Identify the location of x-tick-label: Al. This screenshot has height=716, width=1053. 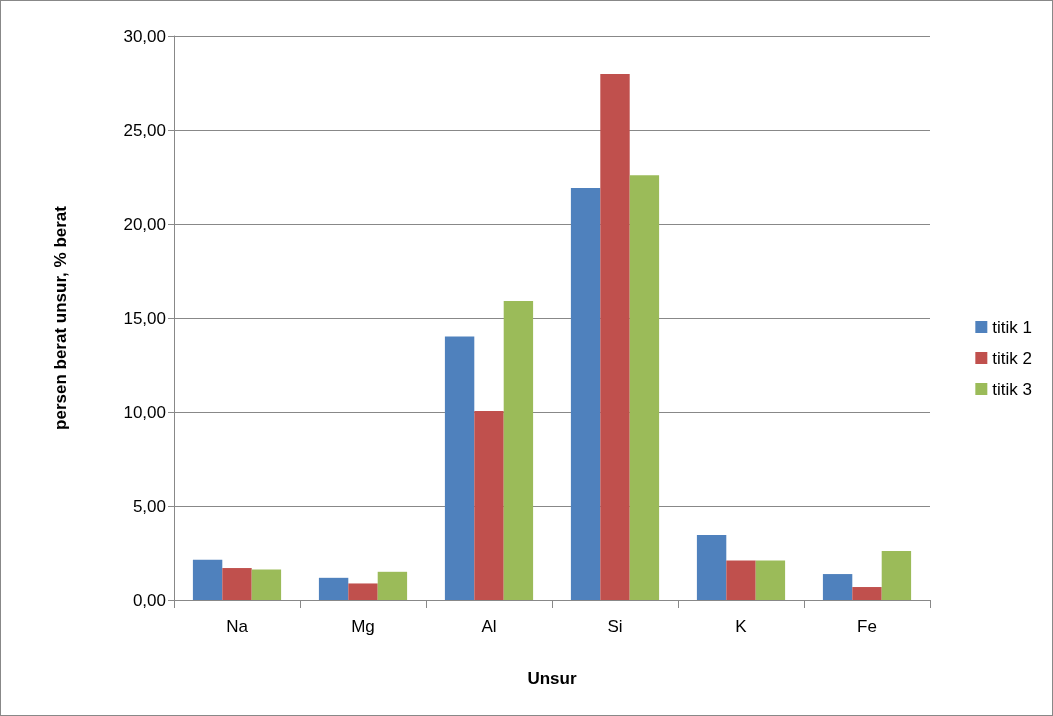
(489, 626).